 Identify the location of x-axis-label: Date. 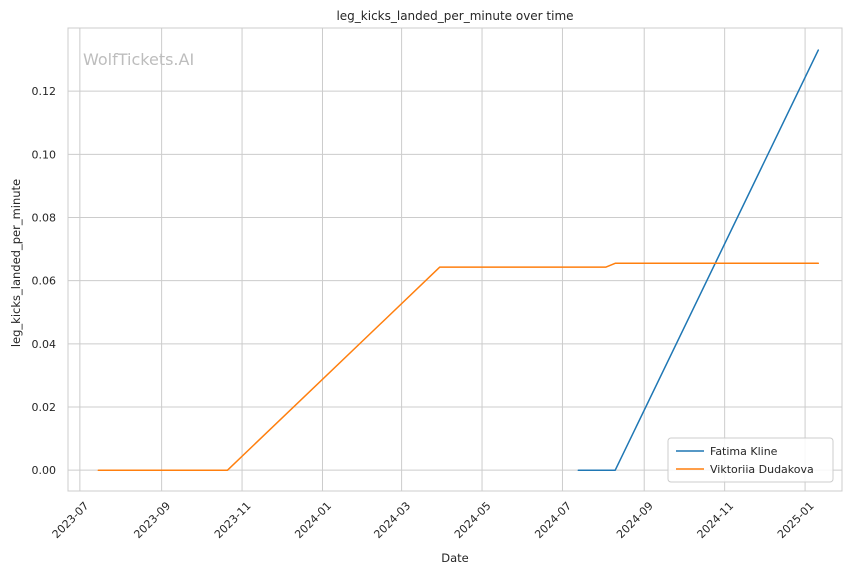
(455, 558).